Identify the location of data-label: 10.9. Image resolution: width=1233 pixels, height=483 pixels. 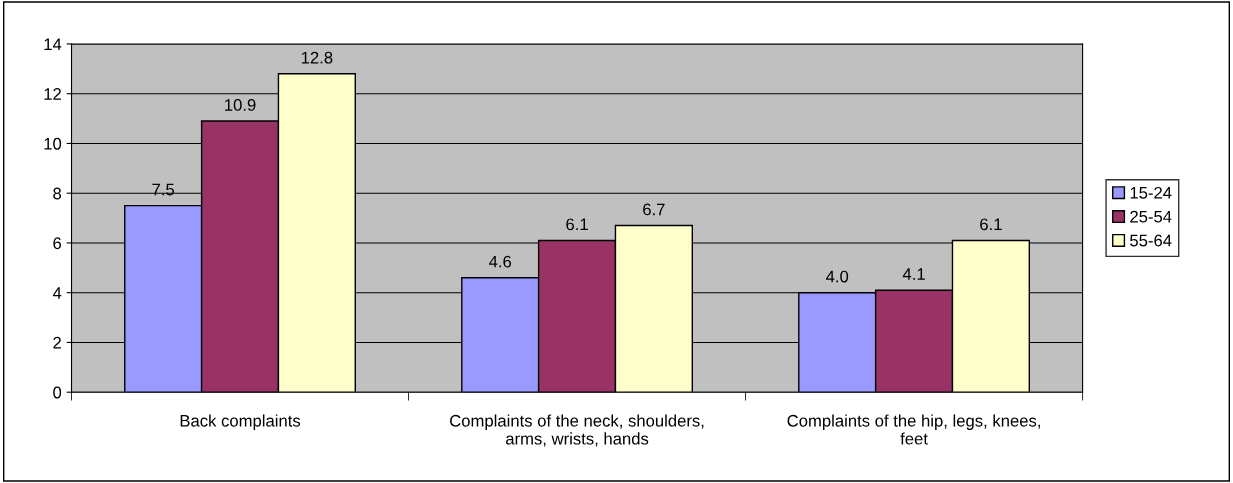
(240, 105).